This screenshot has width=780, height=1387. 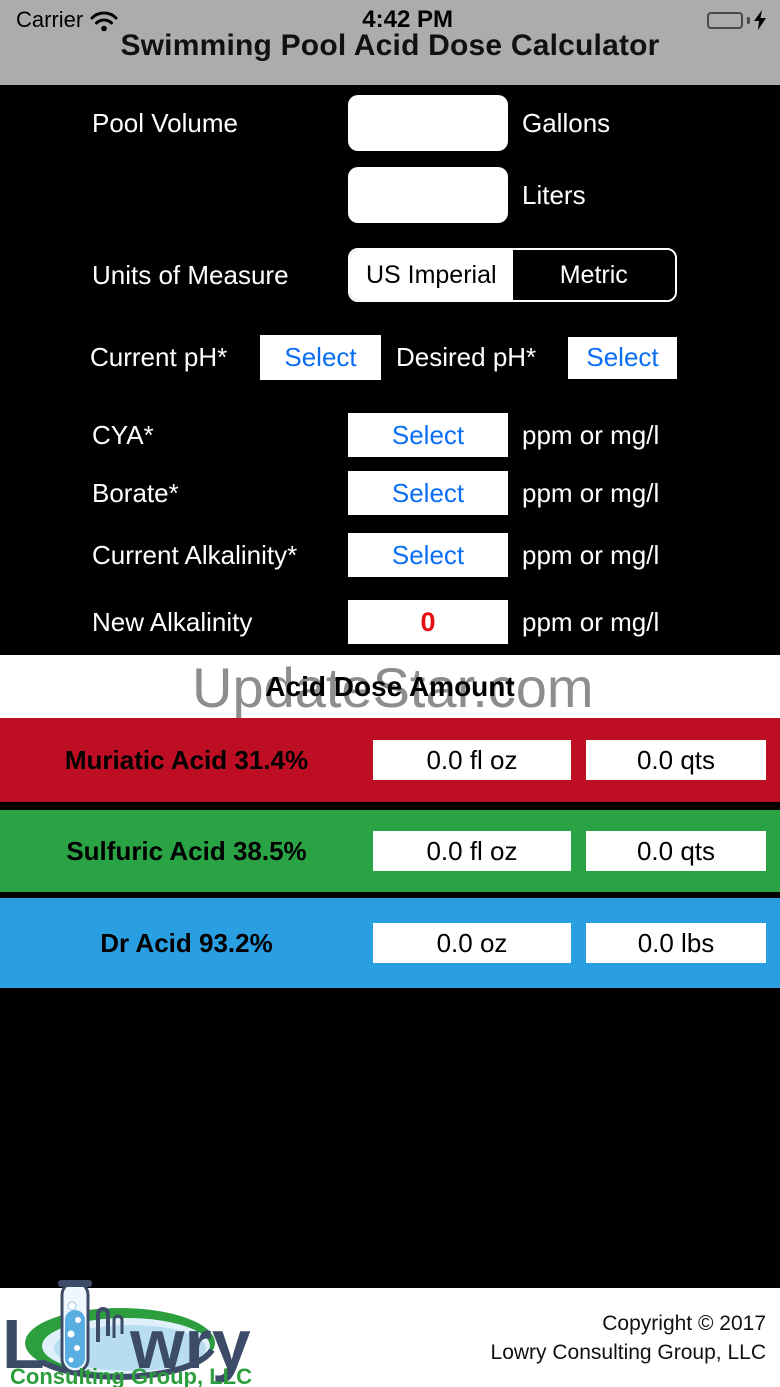 I want to click on status-bar: Carrier 4:42 PM, so click(x=390, y=17).